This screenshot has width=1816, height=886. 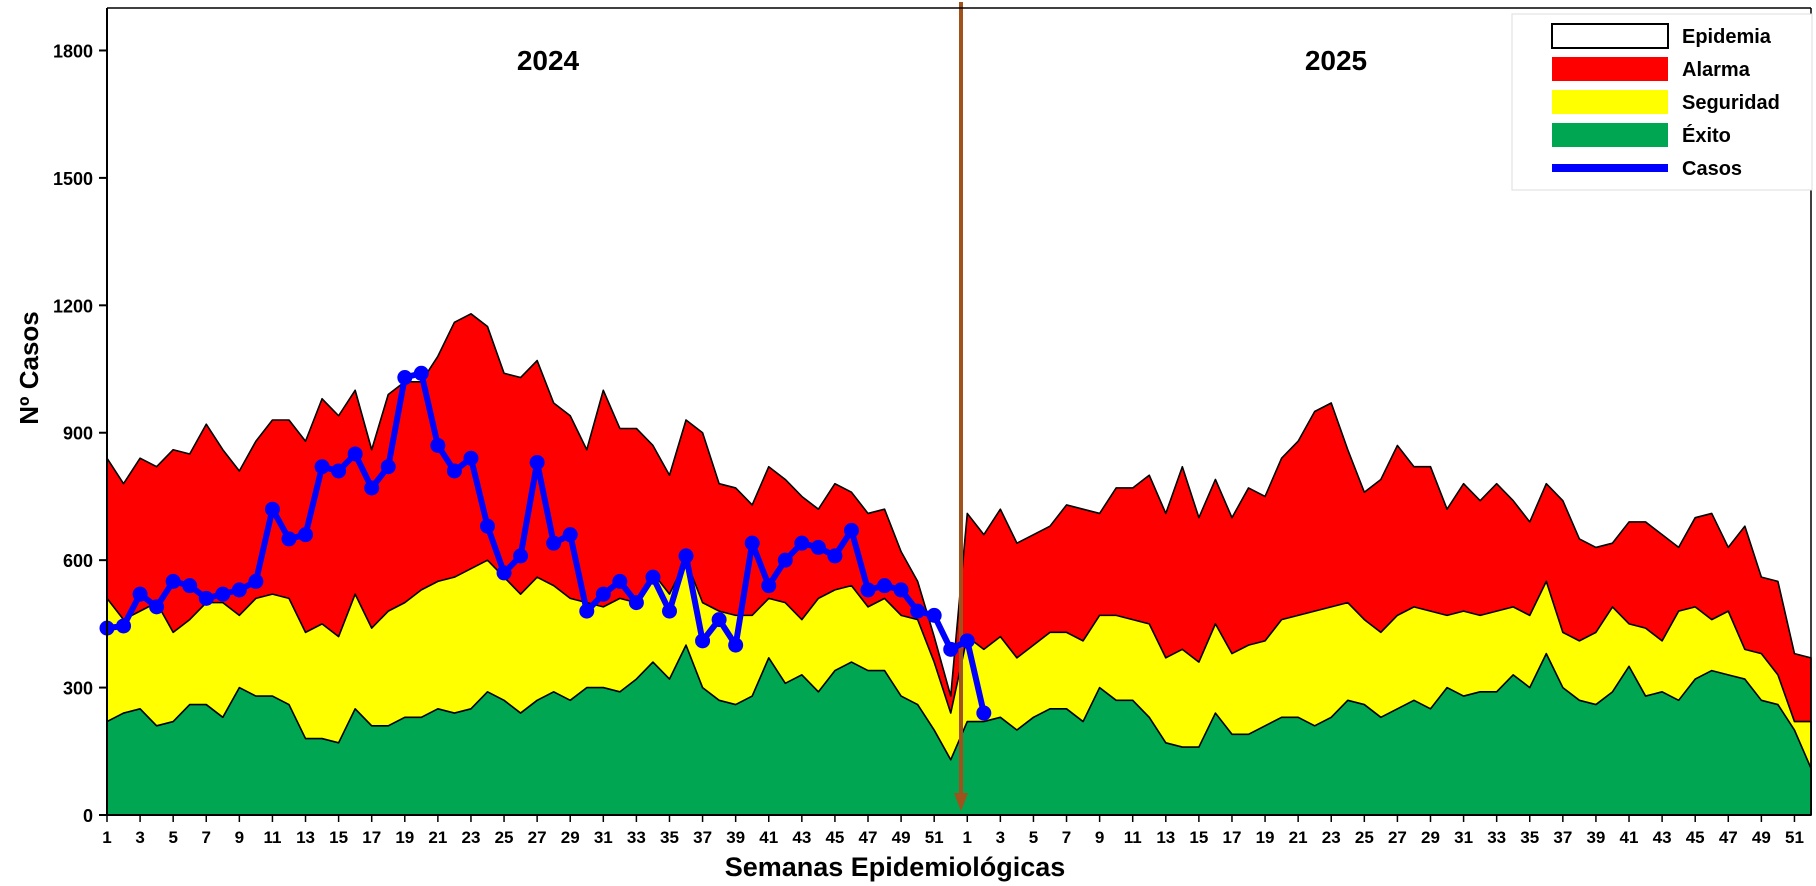 What do you see at coordinates (78, 689) in the screenshot?
I see `y-tick-label: 300` at bounding box center [78, 689].